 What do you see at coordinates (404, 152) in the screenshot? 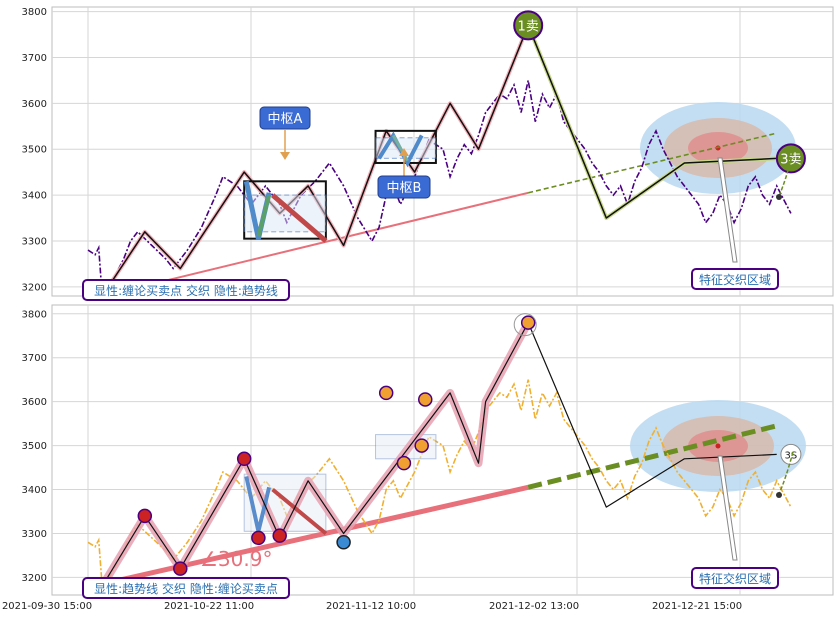
I see `callout-b-arrowhead` at bounding box center [404, 152].